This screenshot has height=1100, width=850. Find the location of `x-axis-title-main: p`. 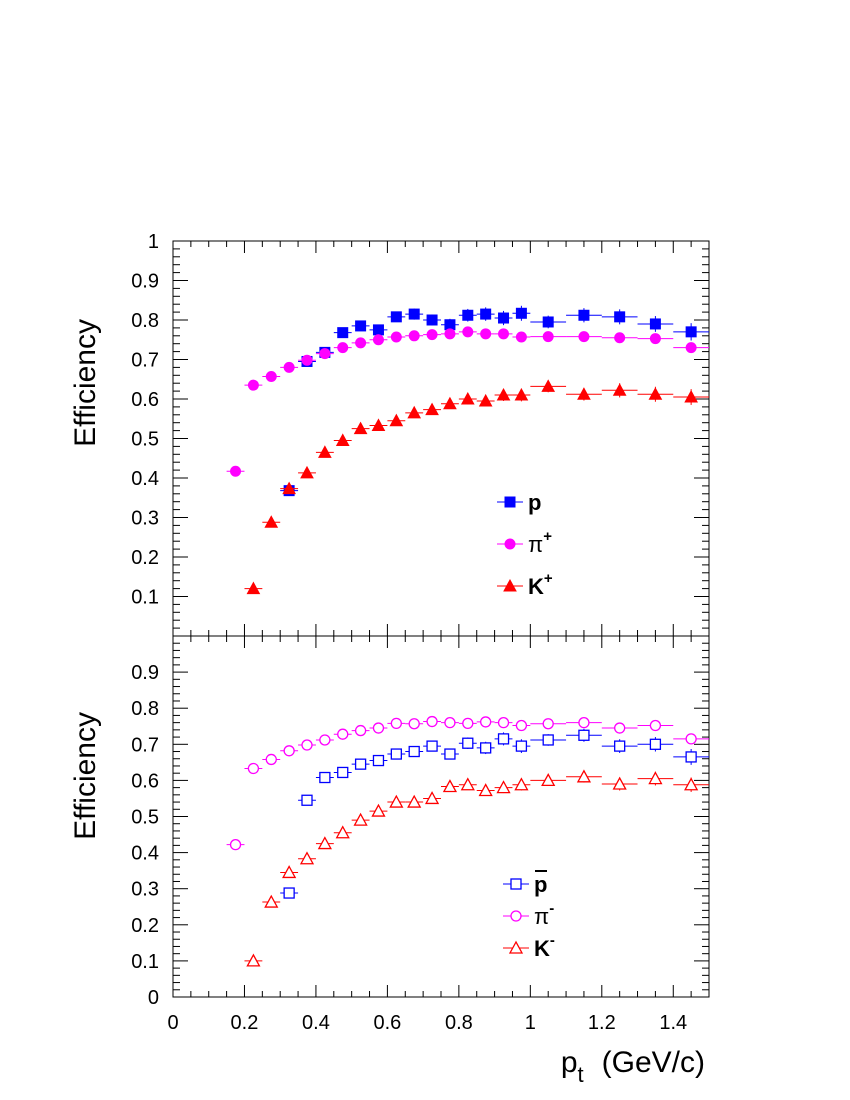

x-axis-title-main: p is located at coordinates (569, 1062).